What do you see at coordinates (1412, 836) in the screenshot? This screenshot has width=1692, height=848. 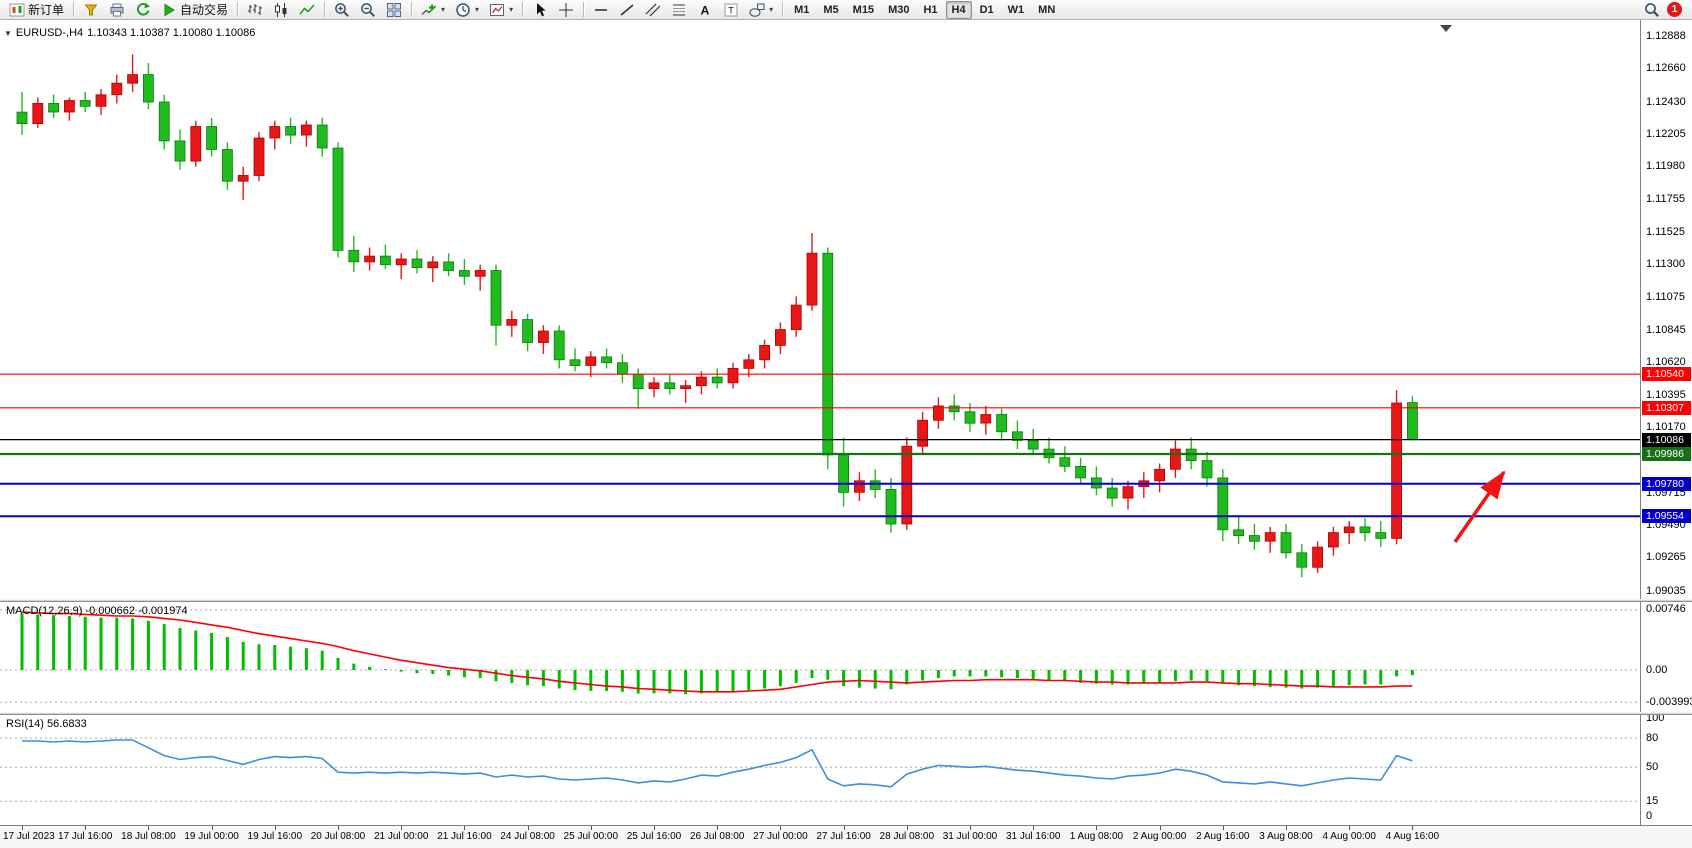 I see `time-tick-label: 4 Aug 16:00` at bounding box center [1412, 836].